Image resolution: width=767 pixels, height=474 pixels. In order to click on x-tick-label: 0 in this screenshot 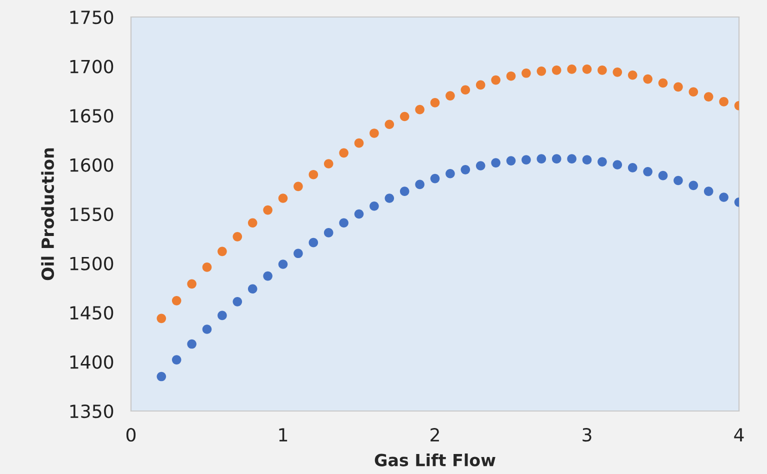, I will do `click(131, 435)`.